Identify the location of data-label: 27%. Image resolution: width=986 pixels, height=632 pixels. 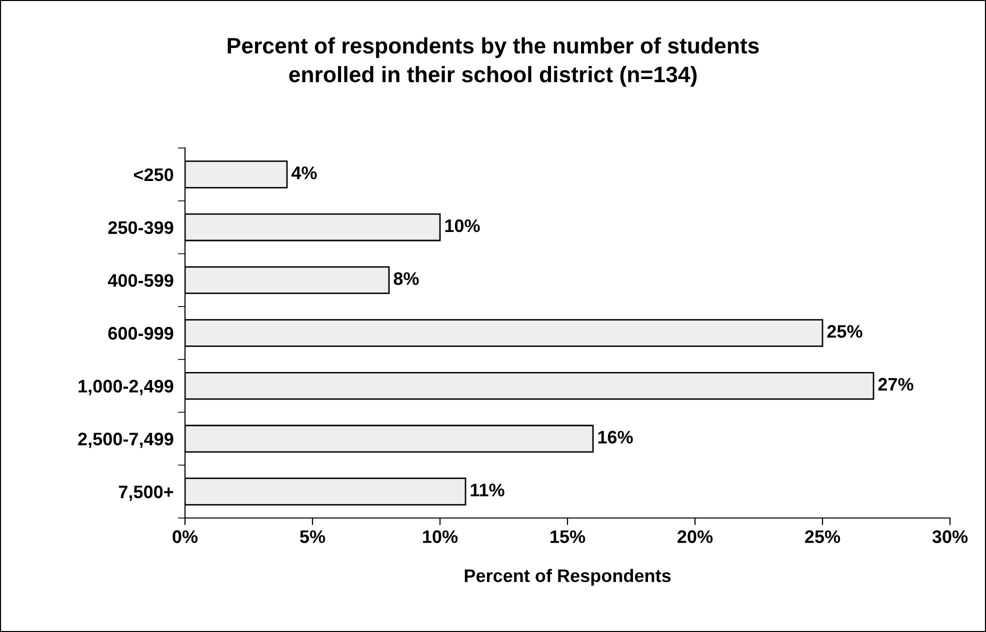
(896, 384).